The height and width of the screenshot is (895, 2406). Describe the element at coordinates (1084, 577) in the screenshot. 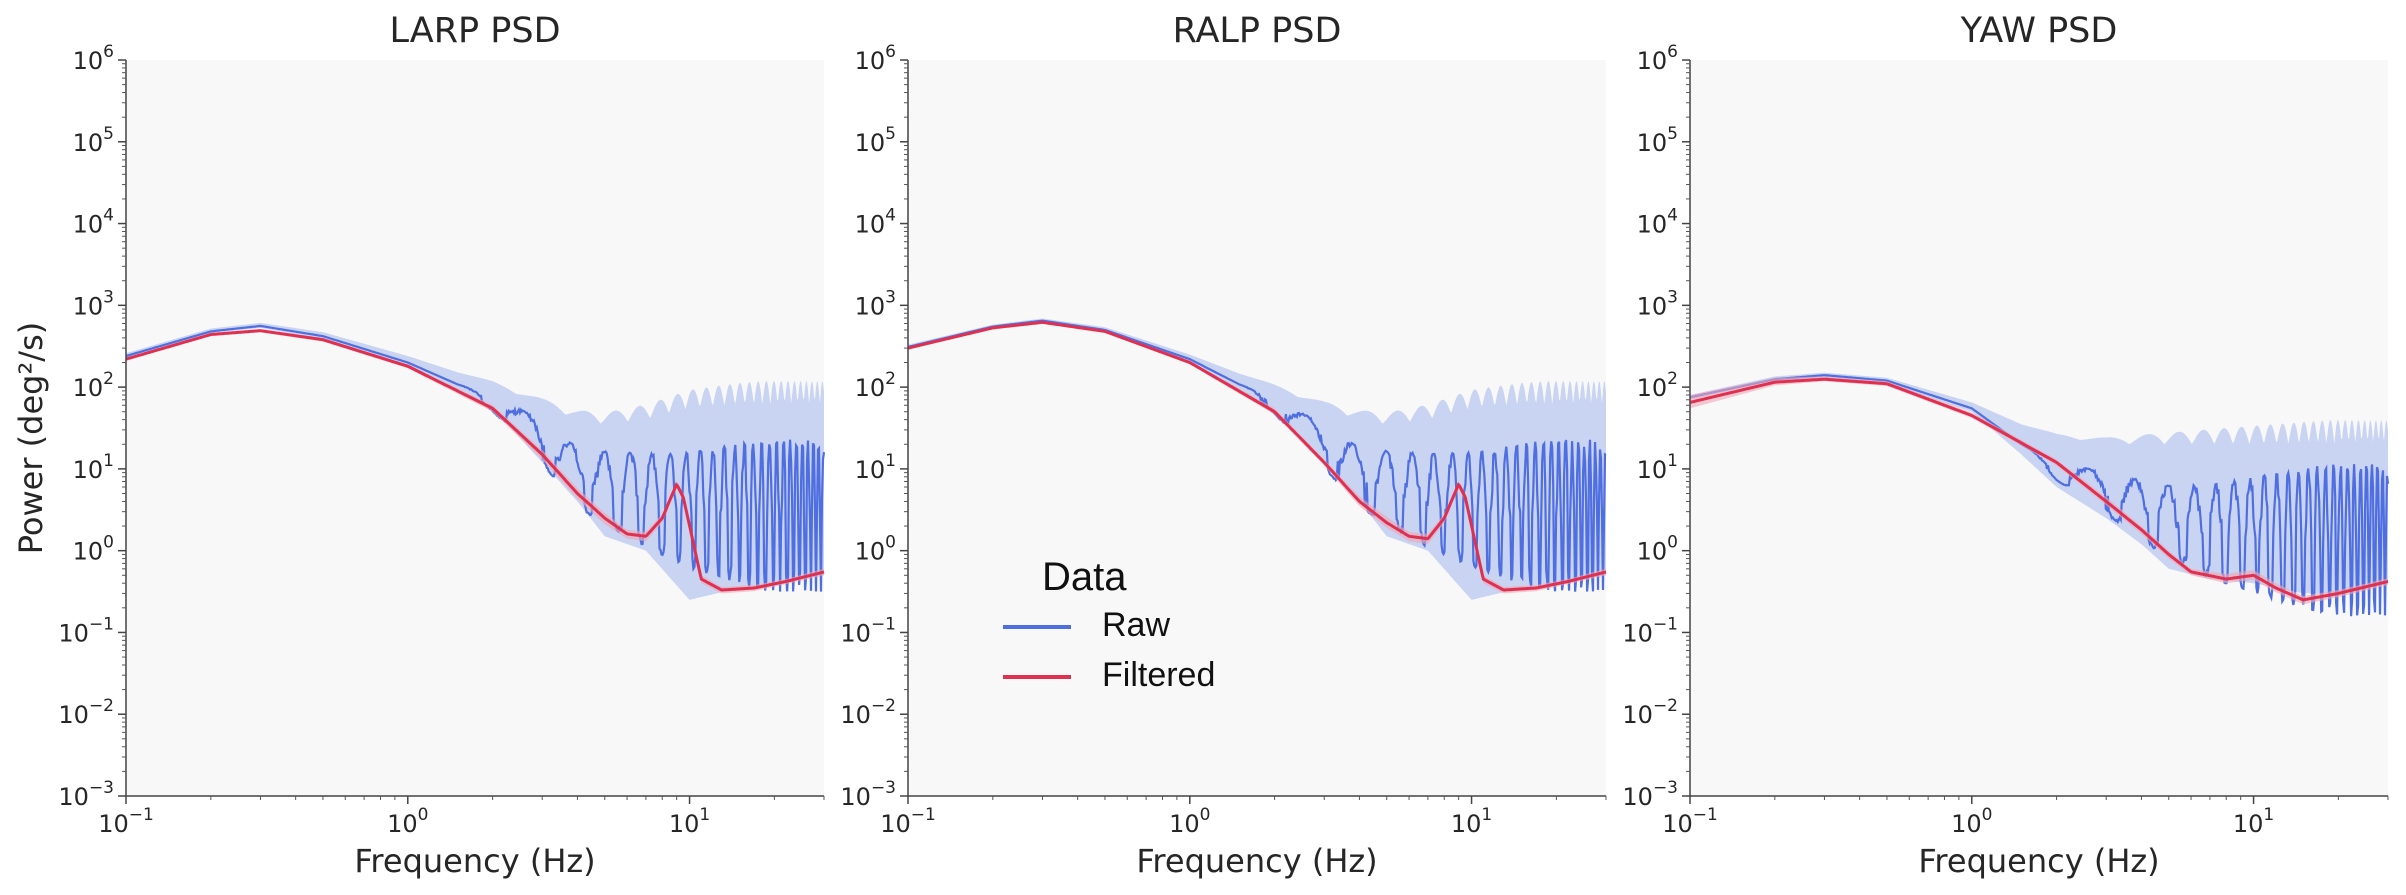

I see `legend-title: Data` at that location.